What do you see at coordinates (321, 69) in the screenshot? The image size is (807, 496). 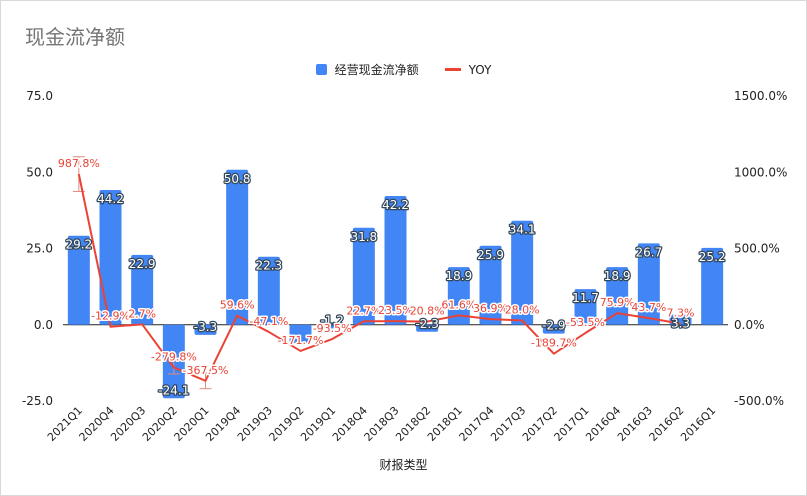 I see `legend-swatch-bar` at bounding box center [321, 69].